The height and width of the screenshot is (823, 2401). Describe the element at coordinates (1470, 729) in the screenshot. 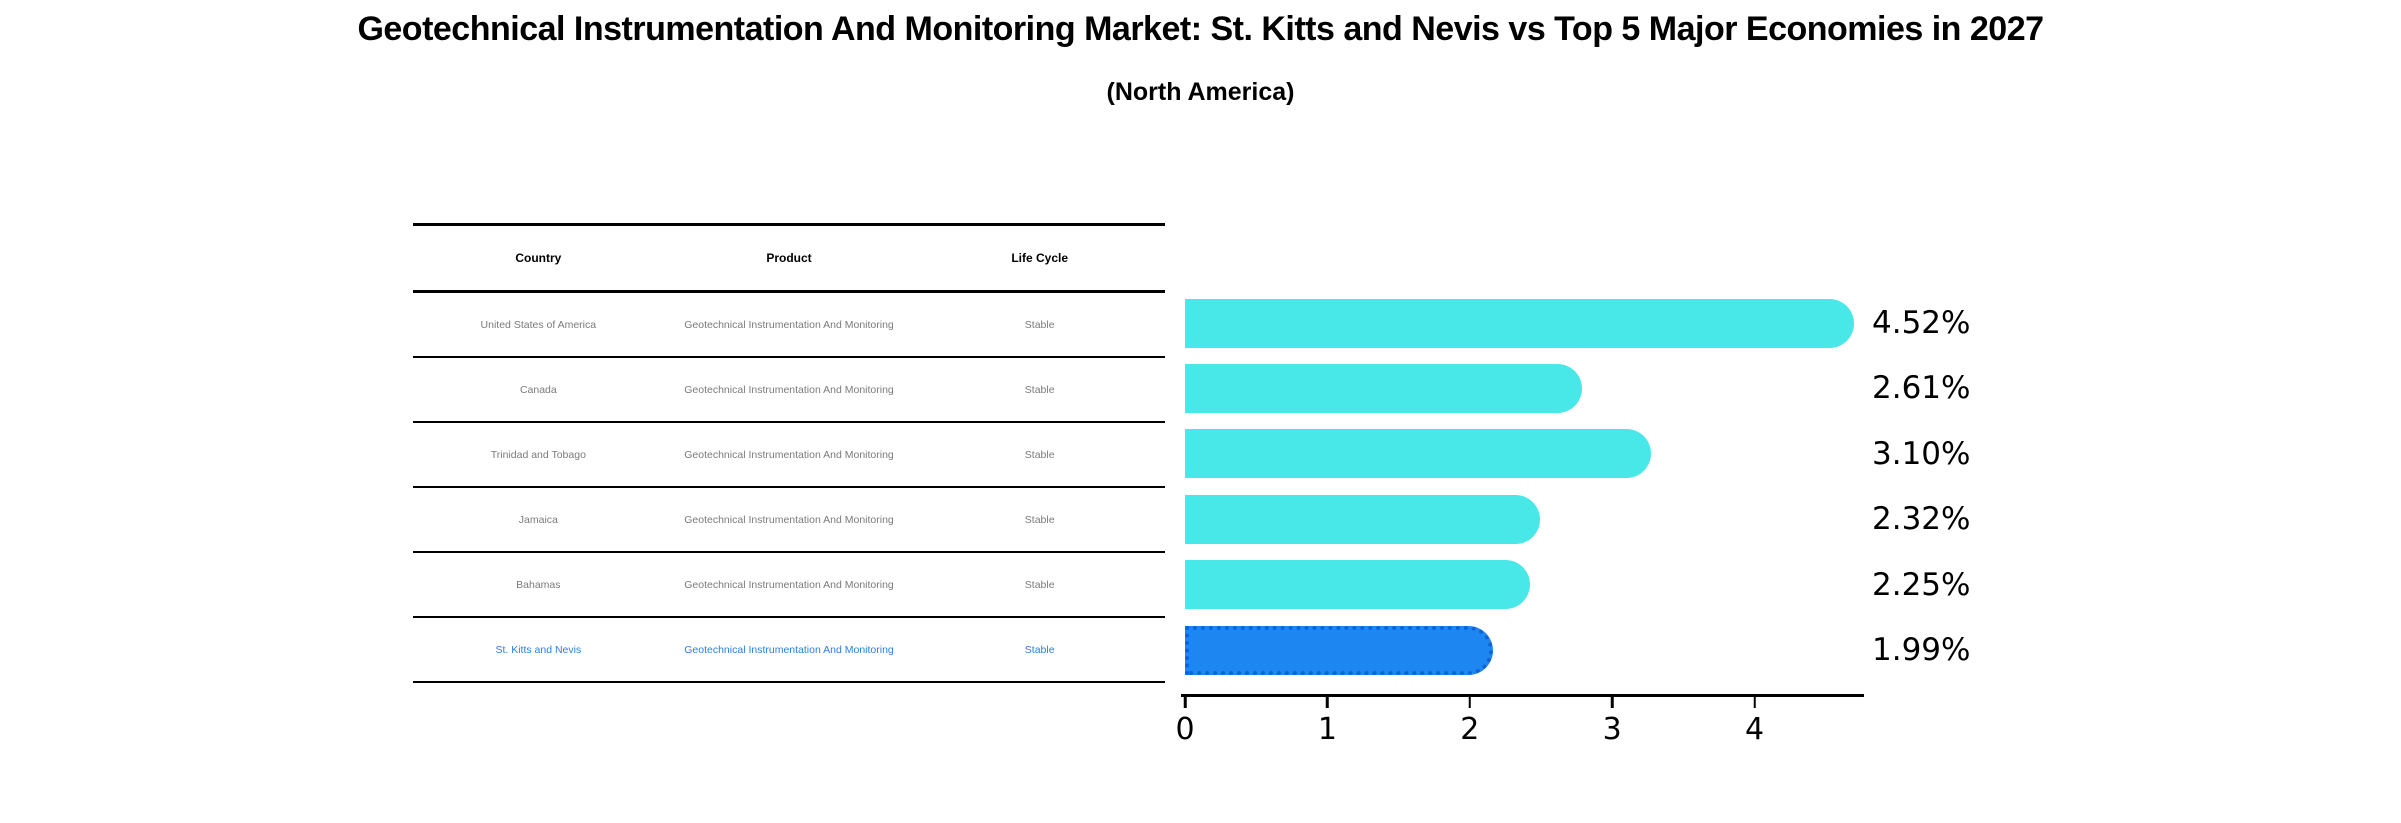

I see `x-axis-tick-label: 2` at that location.